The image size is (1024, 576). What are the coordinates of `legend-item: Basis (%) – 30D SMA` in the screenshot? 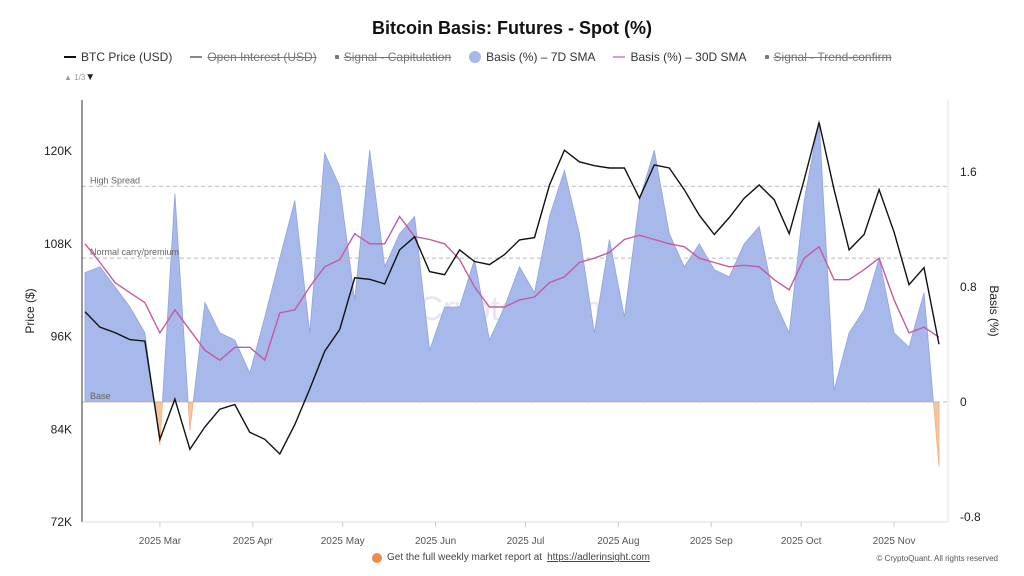 It's located at (680, 57).